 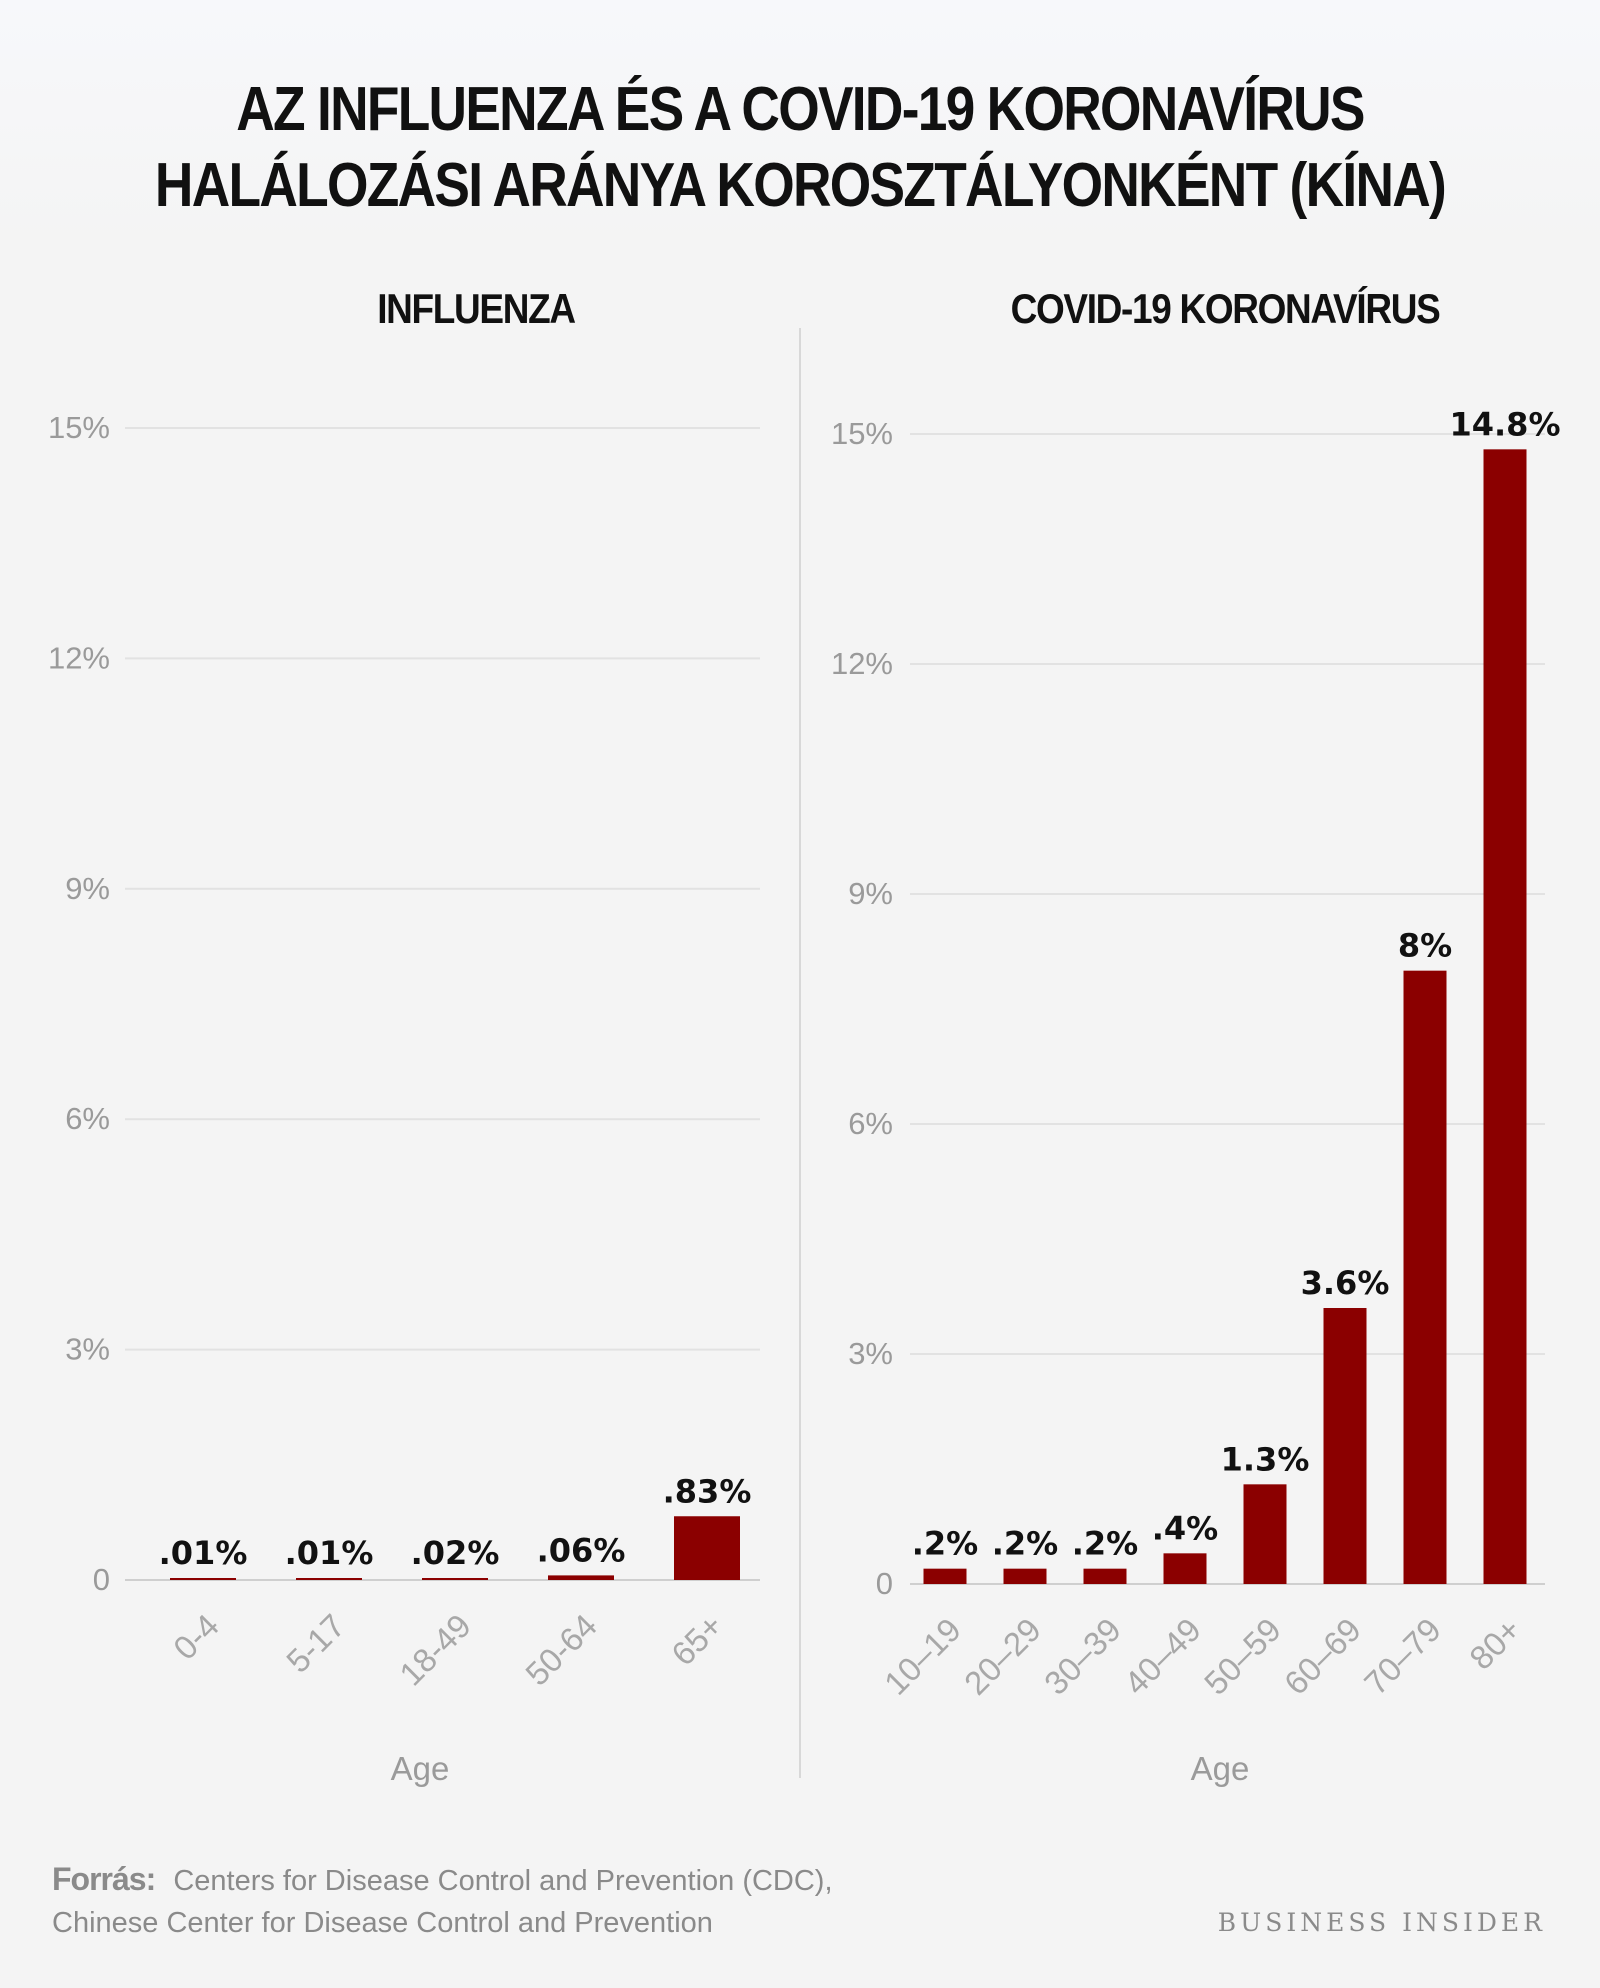 I want to click on influenza-y-tick-label: 12%, so click(x=79, y=657).